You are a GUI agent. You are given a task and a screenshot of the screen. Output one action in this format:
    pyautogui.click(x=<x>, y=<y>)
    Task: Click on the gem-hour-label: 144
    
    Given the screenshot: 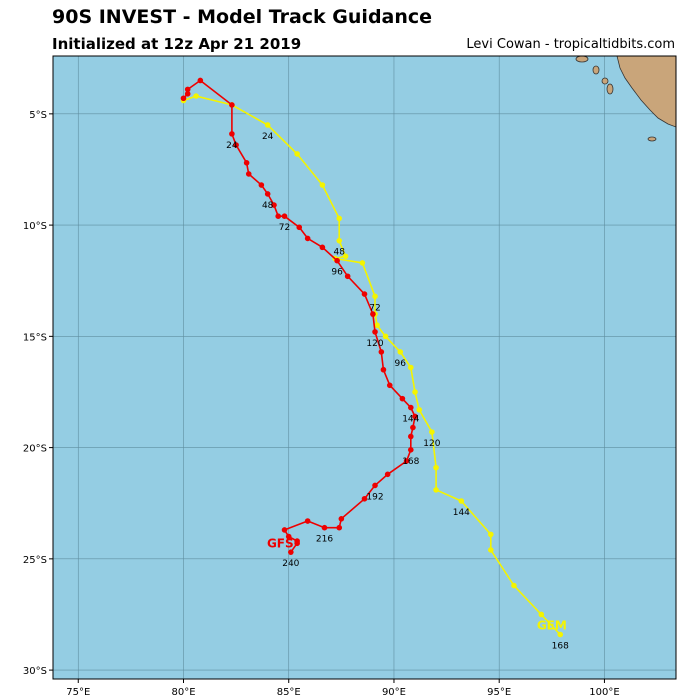 What is the action you would take?
    pyautogui.click(x=461, y=513)
    